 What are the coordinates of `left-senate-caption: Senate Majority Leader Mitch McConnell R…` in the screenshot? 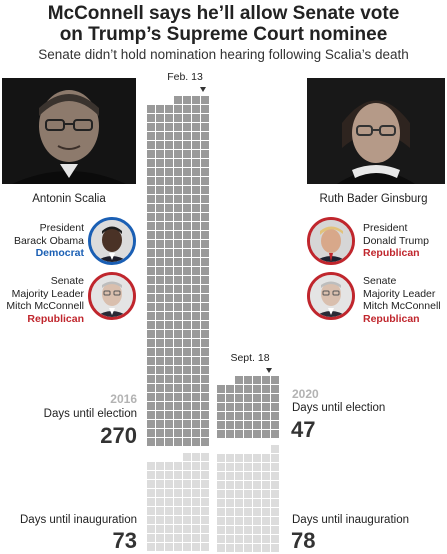 It's located at (45, 300).